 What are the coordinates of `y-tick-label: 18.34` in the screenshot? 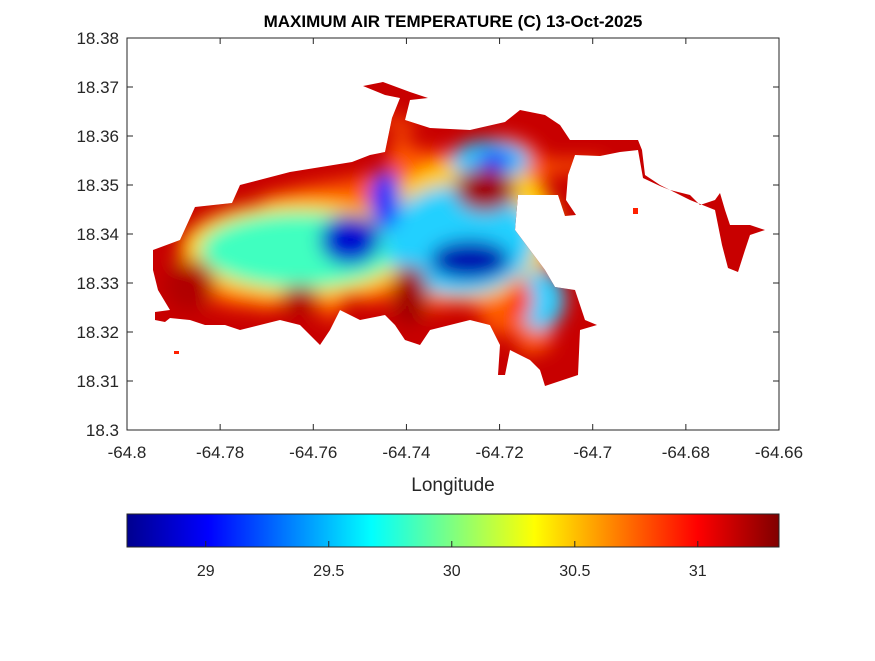 It's located at (97, 234).